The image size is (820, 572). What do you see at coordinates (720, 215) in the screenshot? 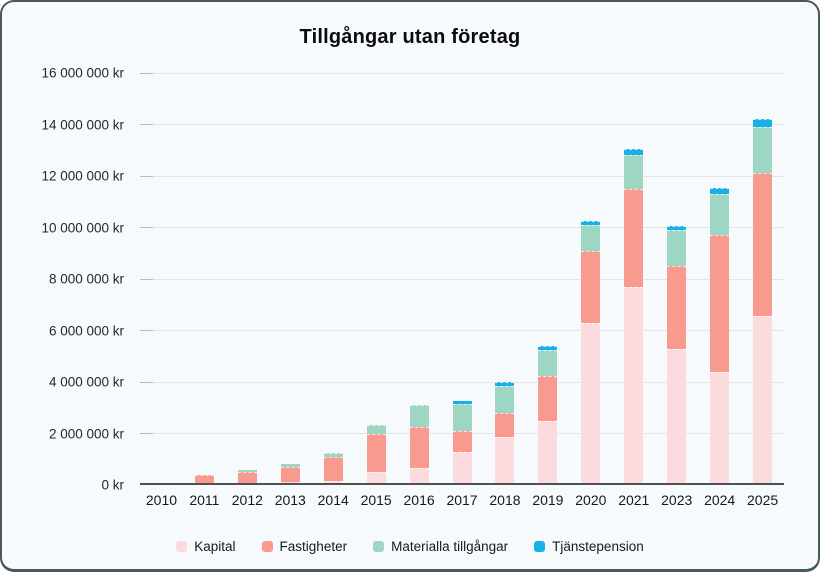
I see `bar-segment-materialla-tillg-ngar-2024` at bounding box center [720, 215].